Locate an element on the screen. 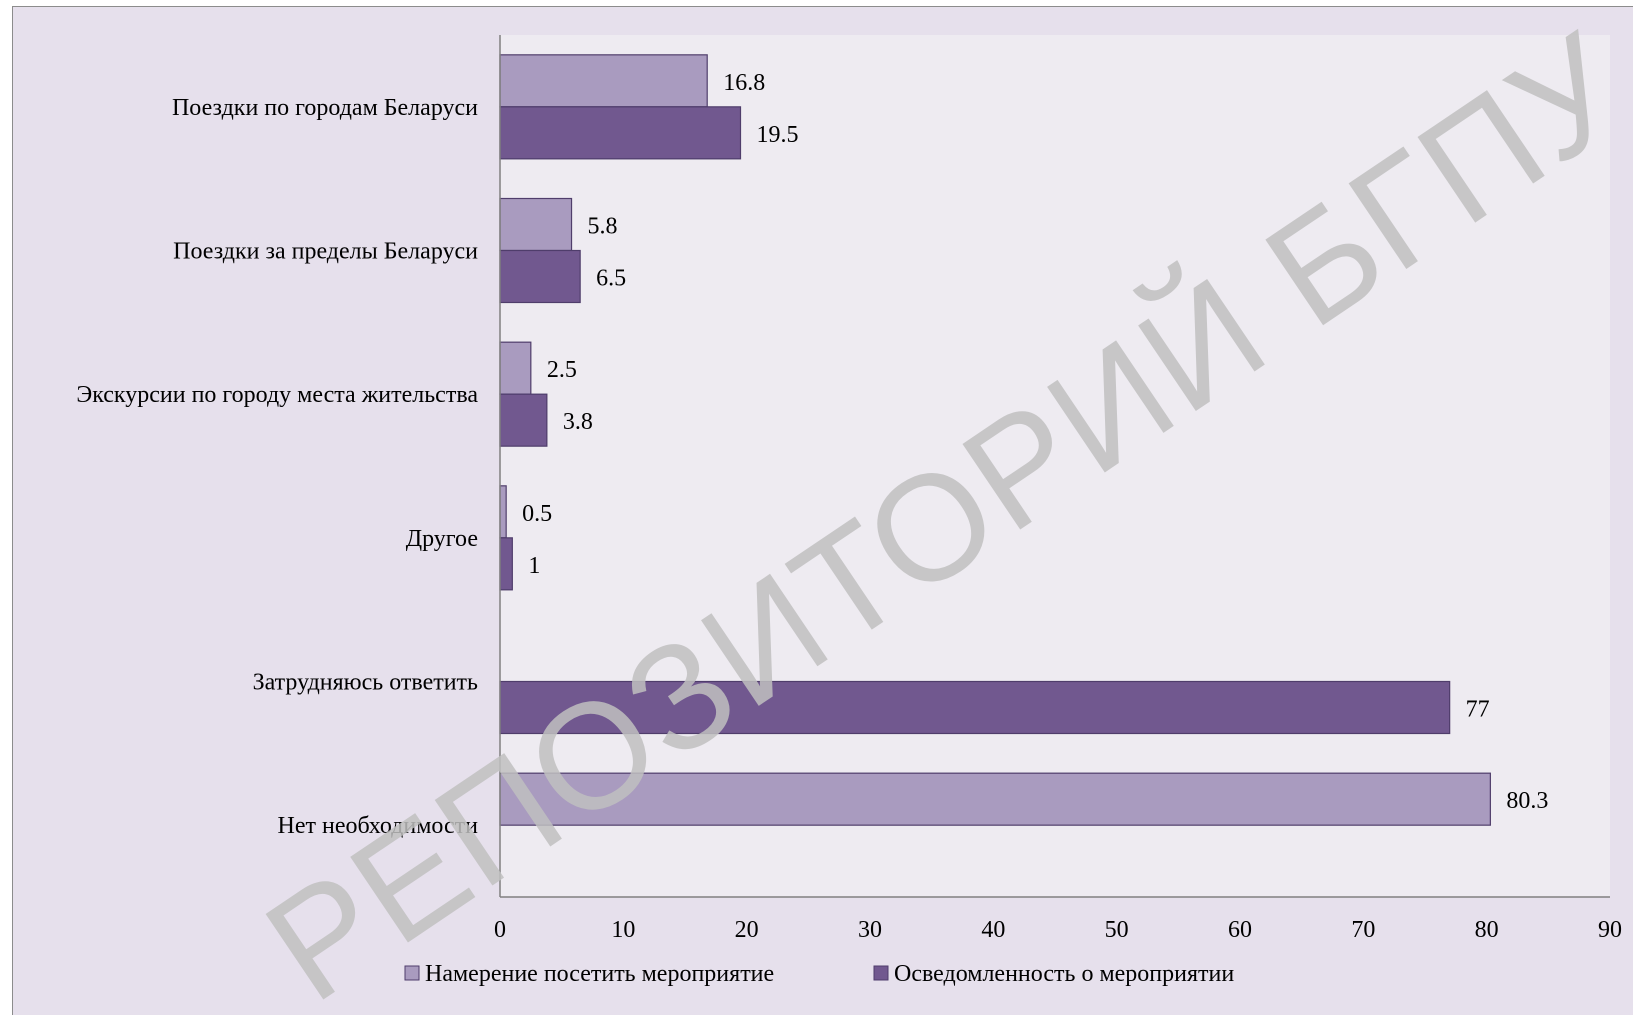  data-label: 2.5 is located at coordinates (562, 370).